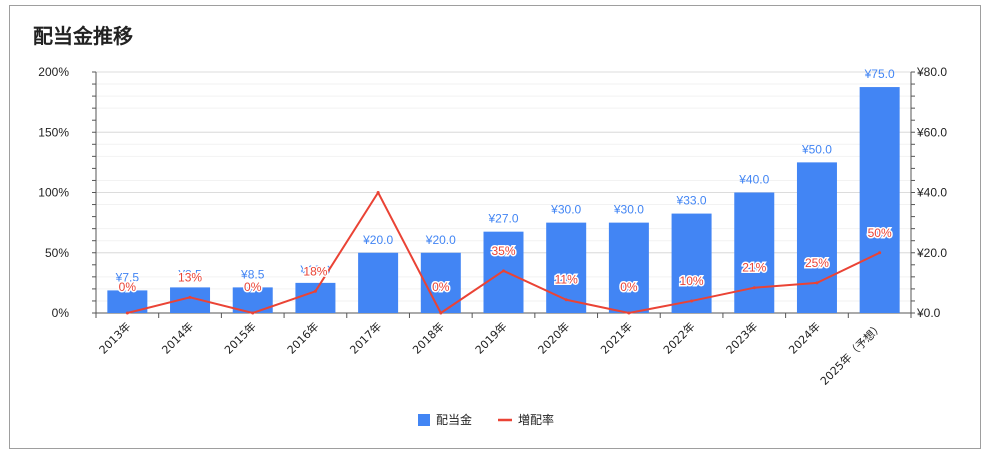 The height and width of the screenshot is (457, 990). I want to click on chart-title: 配当金推移, so click(83, 36).